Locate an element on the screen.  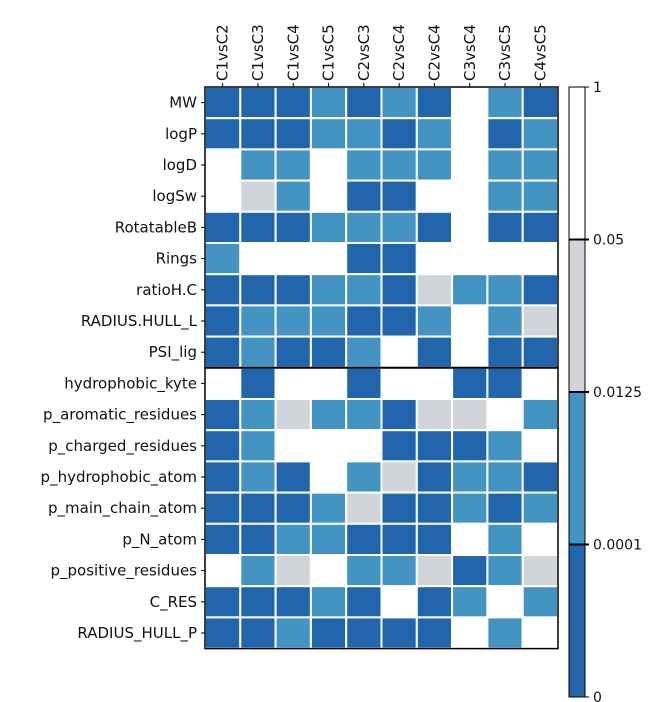
colorbar-tick-label: 0.05 is located at coordinates (608, 241).